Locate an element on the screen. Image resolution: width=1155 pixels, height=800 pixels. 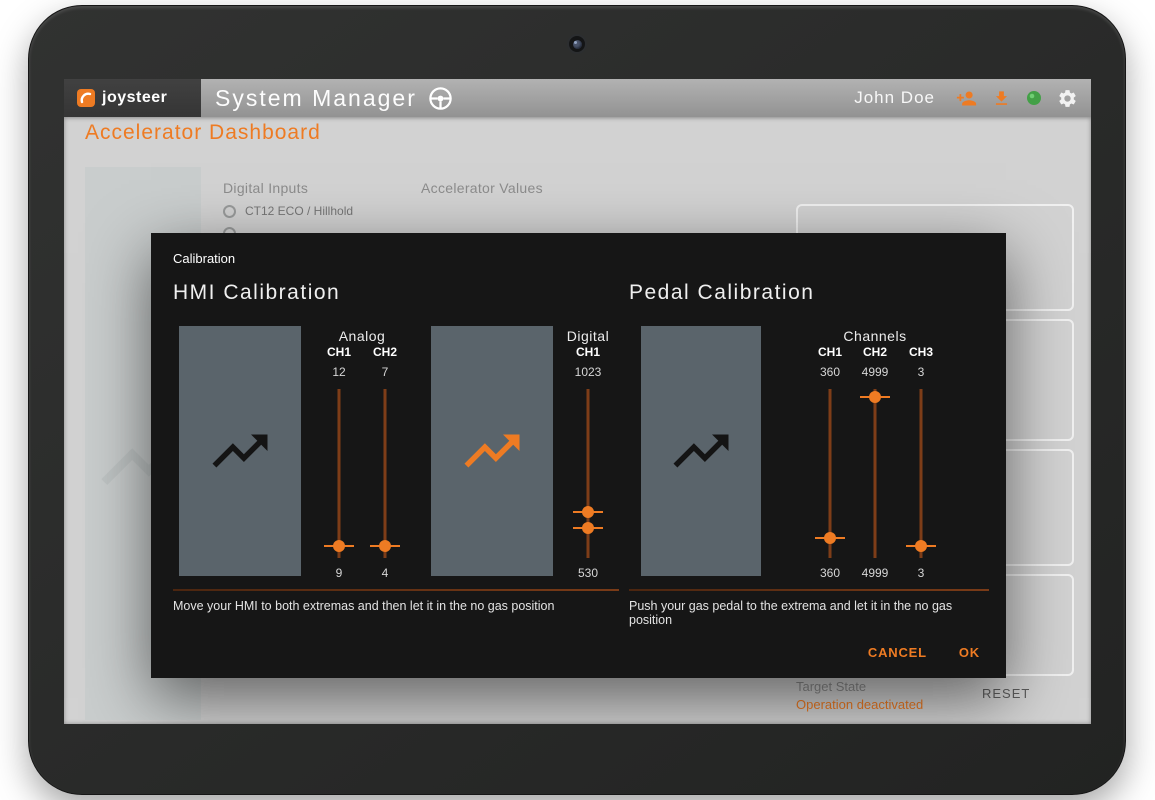
channels-group-label: Channels is located at coordinates (875, 336).